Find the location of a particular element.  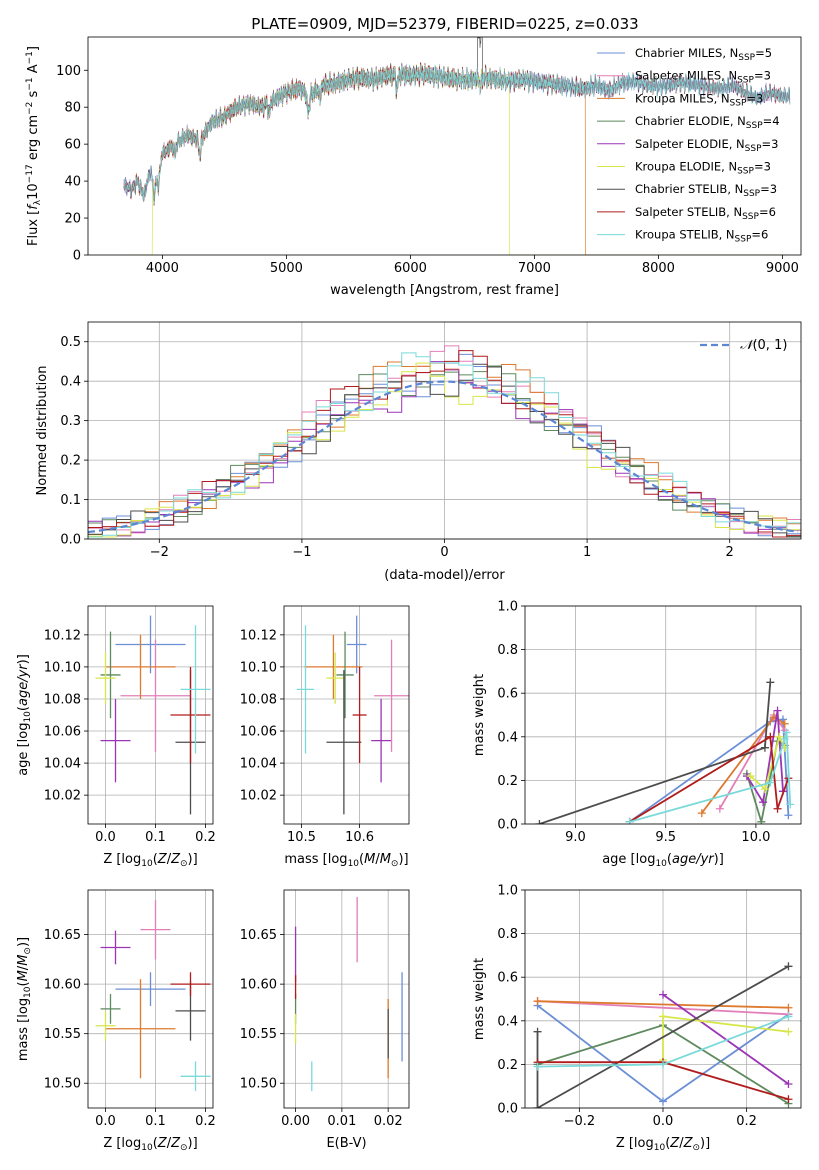

x-tick-label: 0.2 is located at coordinates (205, 837).